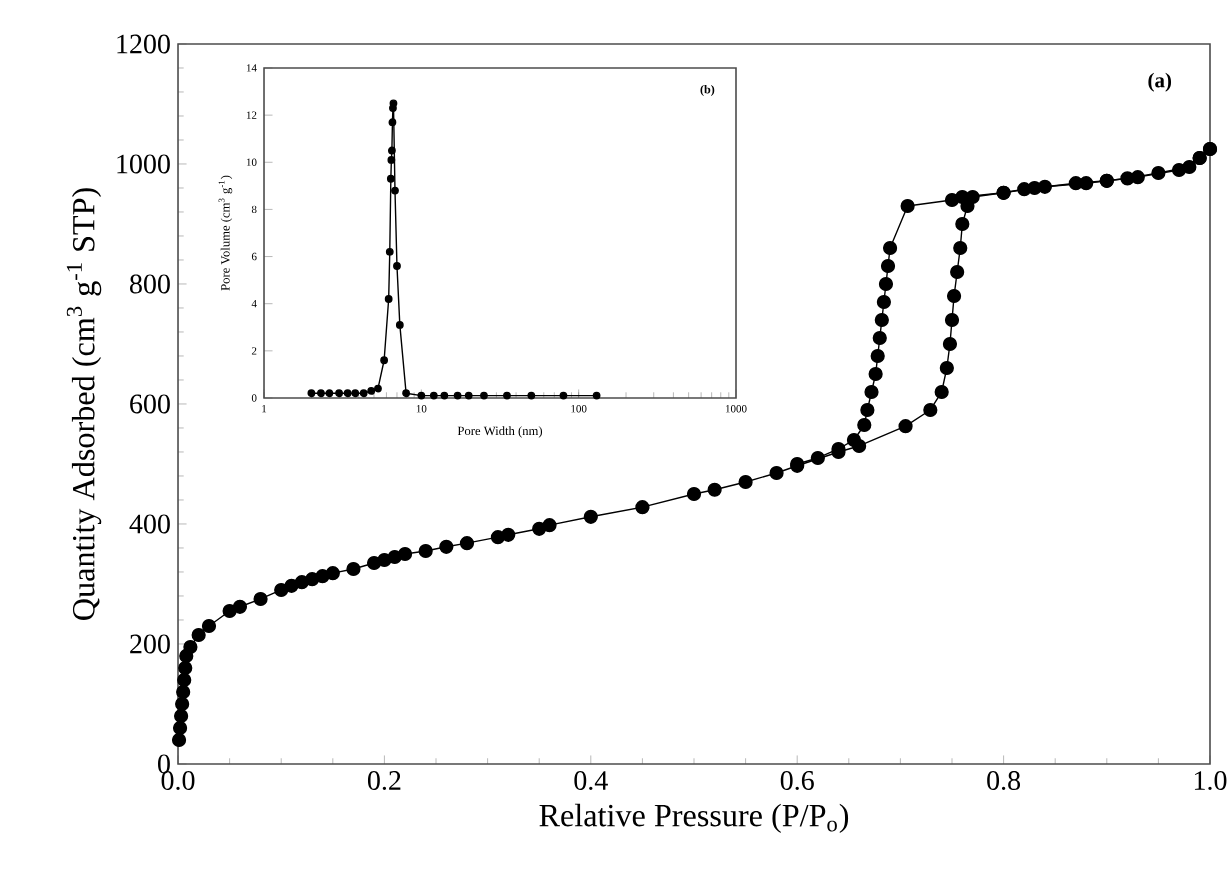 The height and width of the screenshot is (882, 1230). Describe the element at coordinates (591, 781) in the screenshot. I see `x-tick-label: 0.4` at that location.